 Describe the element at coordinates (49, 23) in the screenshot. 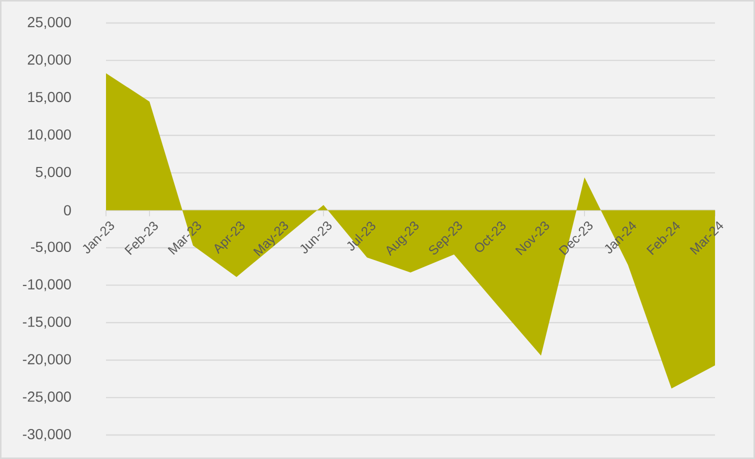

I see `y-tick-label: 25,000` at that location.